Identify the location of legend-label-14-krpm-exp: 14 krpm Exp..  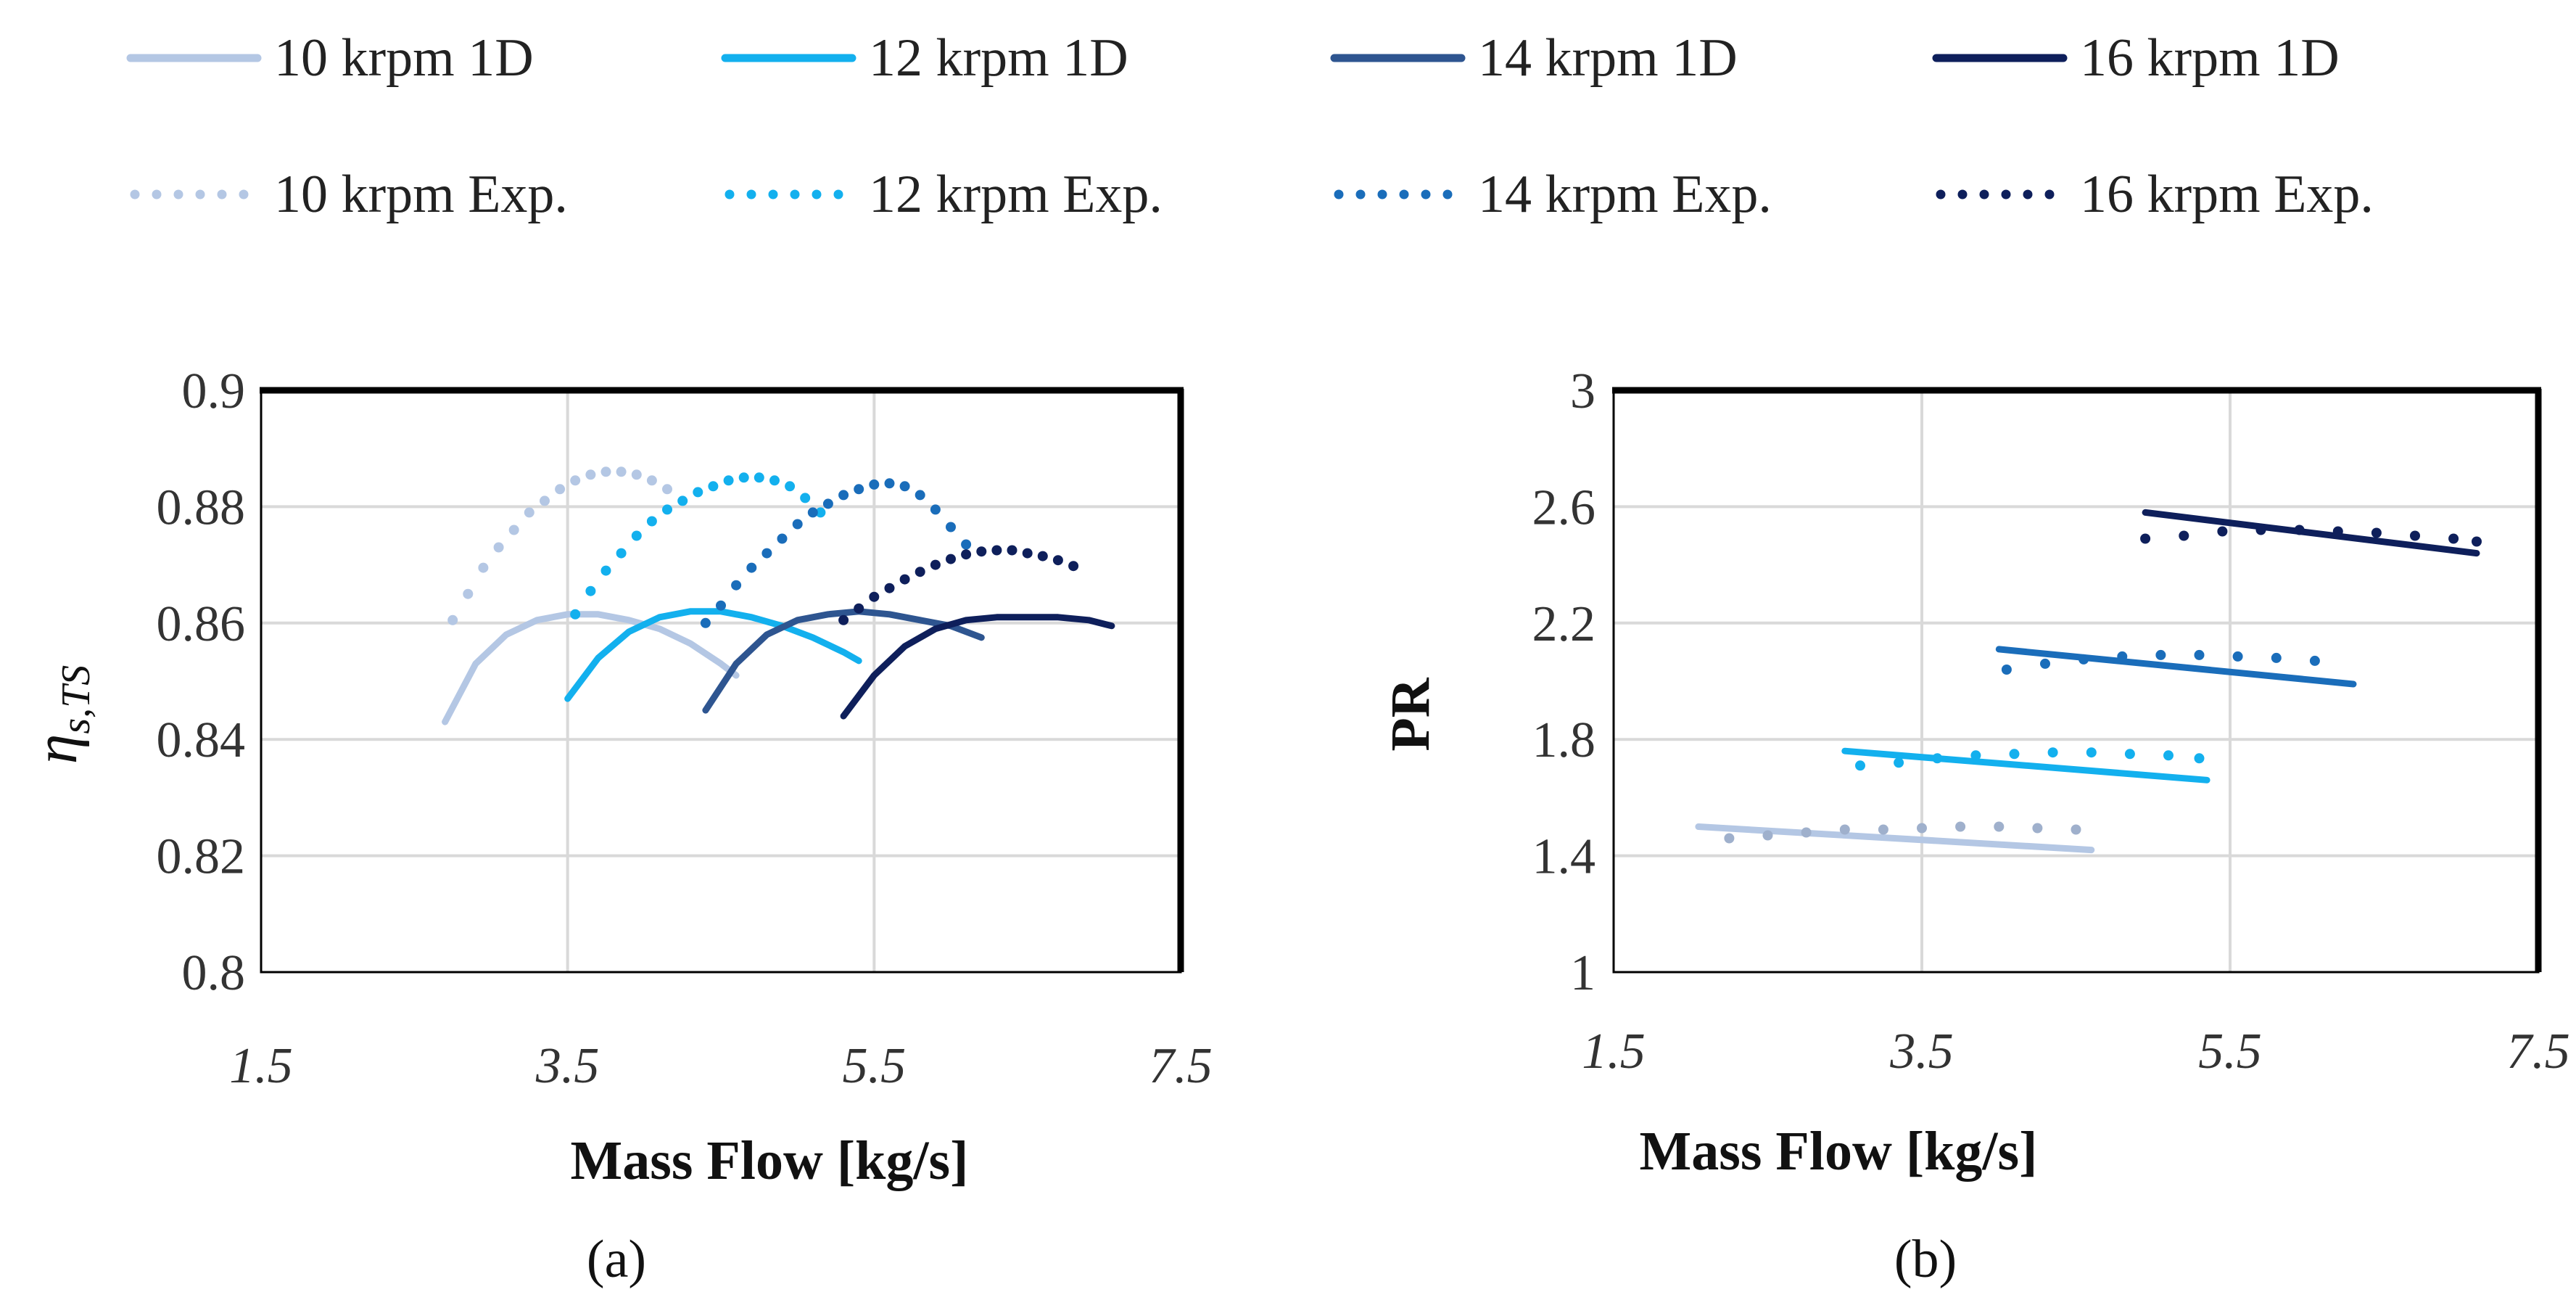
(1625, 194).